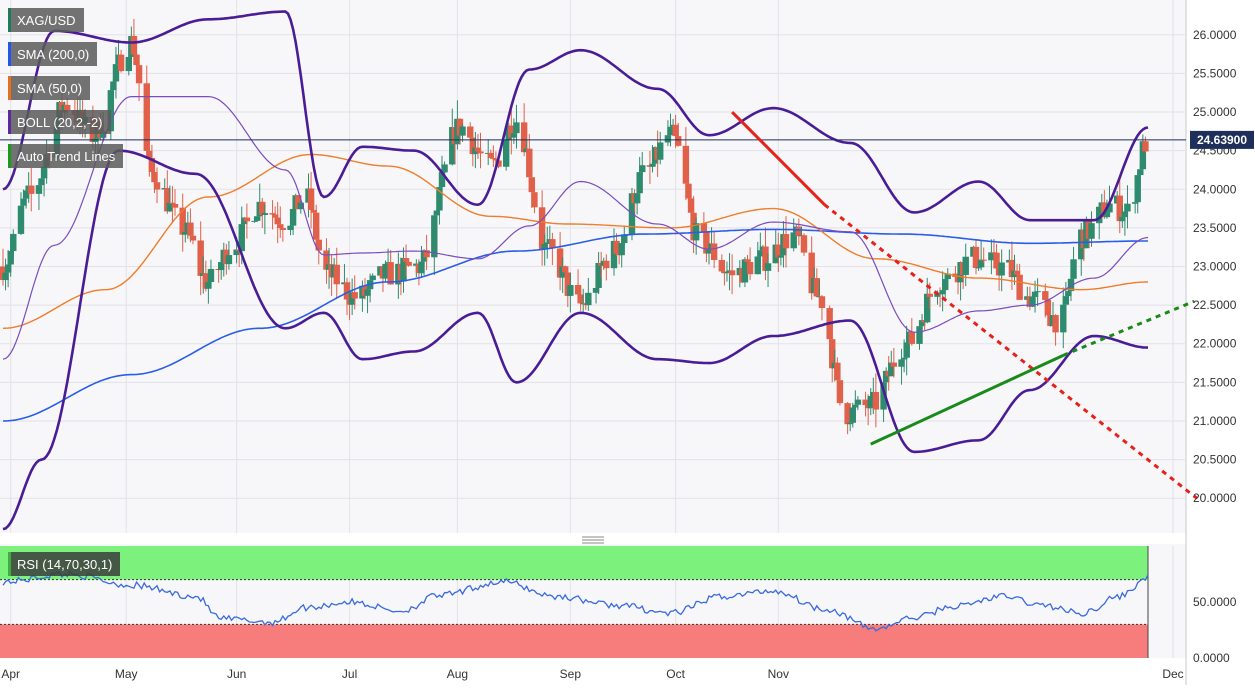 The image size is (1255, 690). Describe the element at coordinates (778, 674) in the screenshot. I see `x-tick-label: Nov` at that location.